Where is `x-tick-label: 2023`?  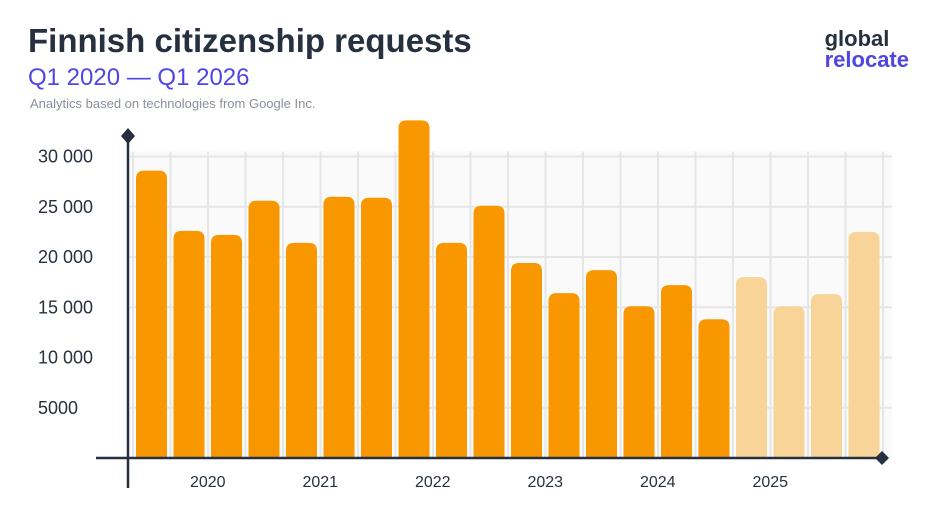
x-tick-label: 2023 is located at coordinates (545, 482).